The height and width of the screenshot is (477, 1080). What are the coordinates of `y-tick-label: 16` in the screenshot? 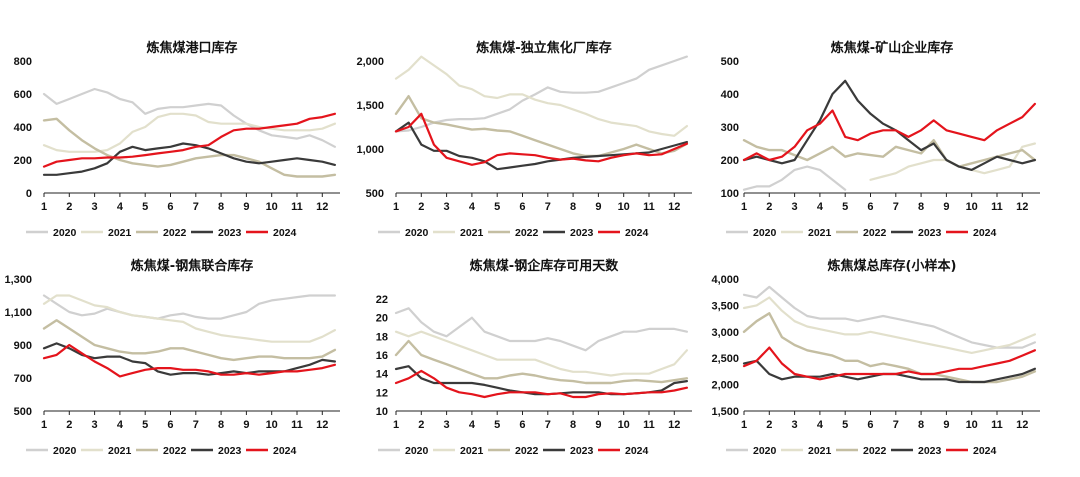 It's located at (382, 356).